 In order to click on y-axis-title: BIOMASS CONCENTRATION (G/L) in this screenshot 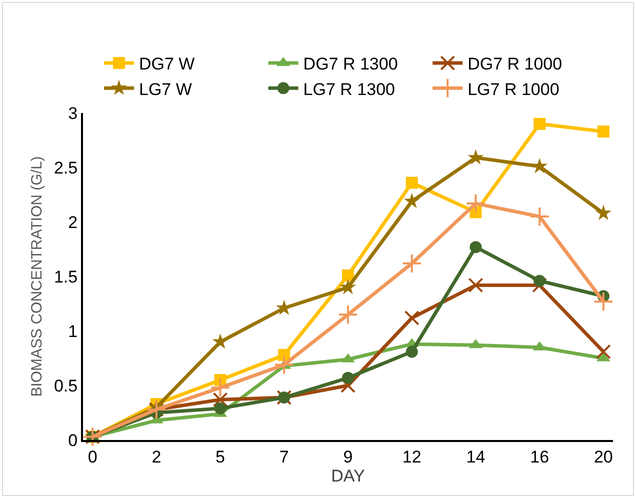, I will do `click(37, 276)`.